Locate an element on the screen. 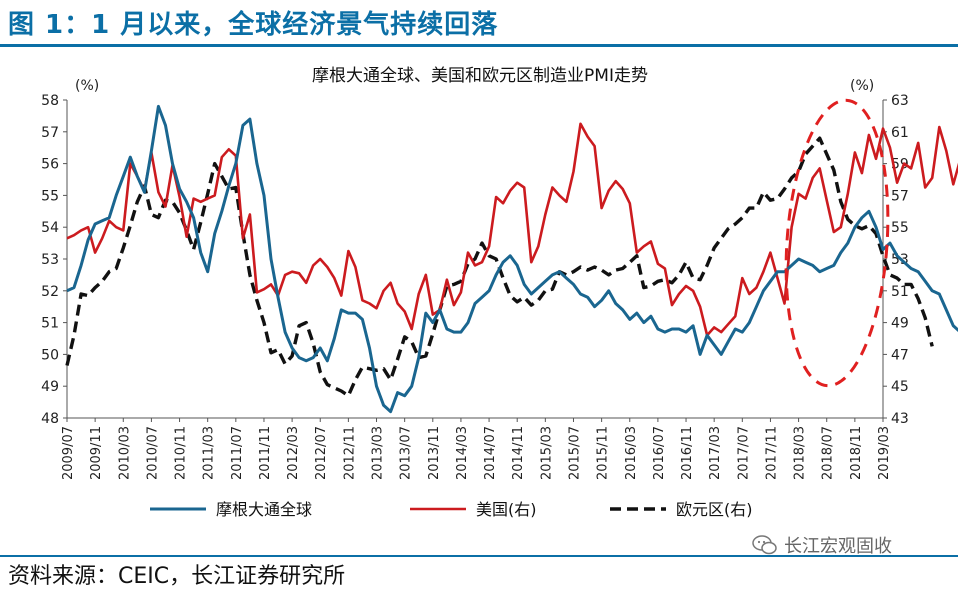  x-tick-label: 2017/03 is located at coordinates (715, 453).